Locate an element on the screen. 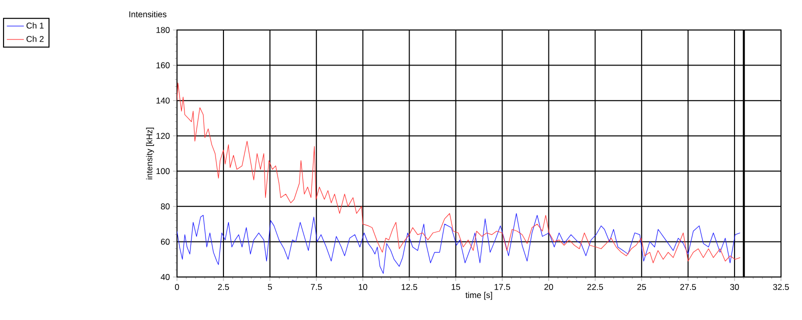  x-tick-label: 2.5 is located at coordinates (223, 287).